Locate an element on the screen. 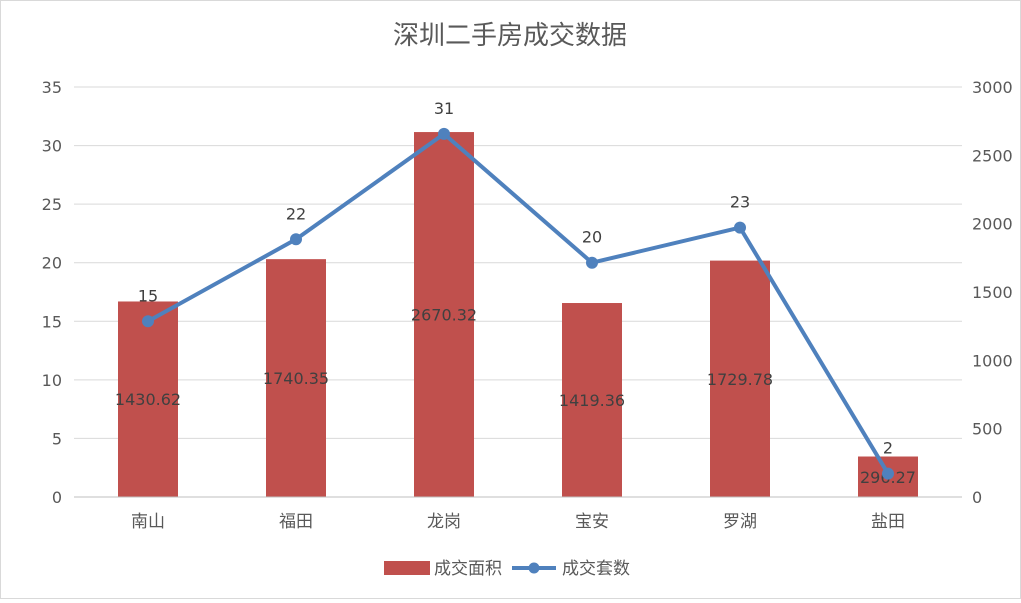  right-tick-label: 2000 is located at coordinates (992, 224).